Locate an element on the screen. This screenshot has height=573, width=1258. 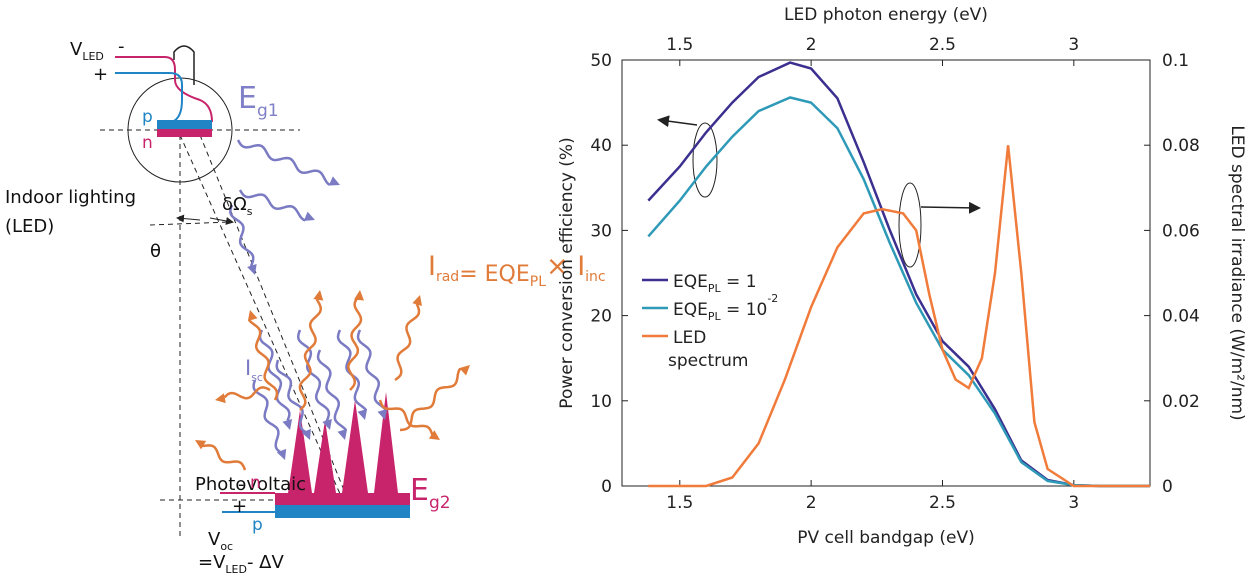
y-tick-label: 50 is located at coordinates (601, 61).